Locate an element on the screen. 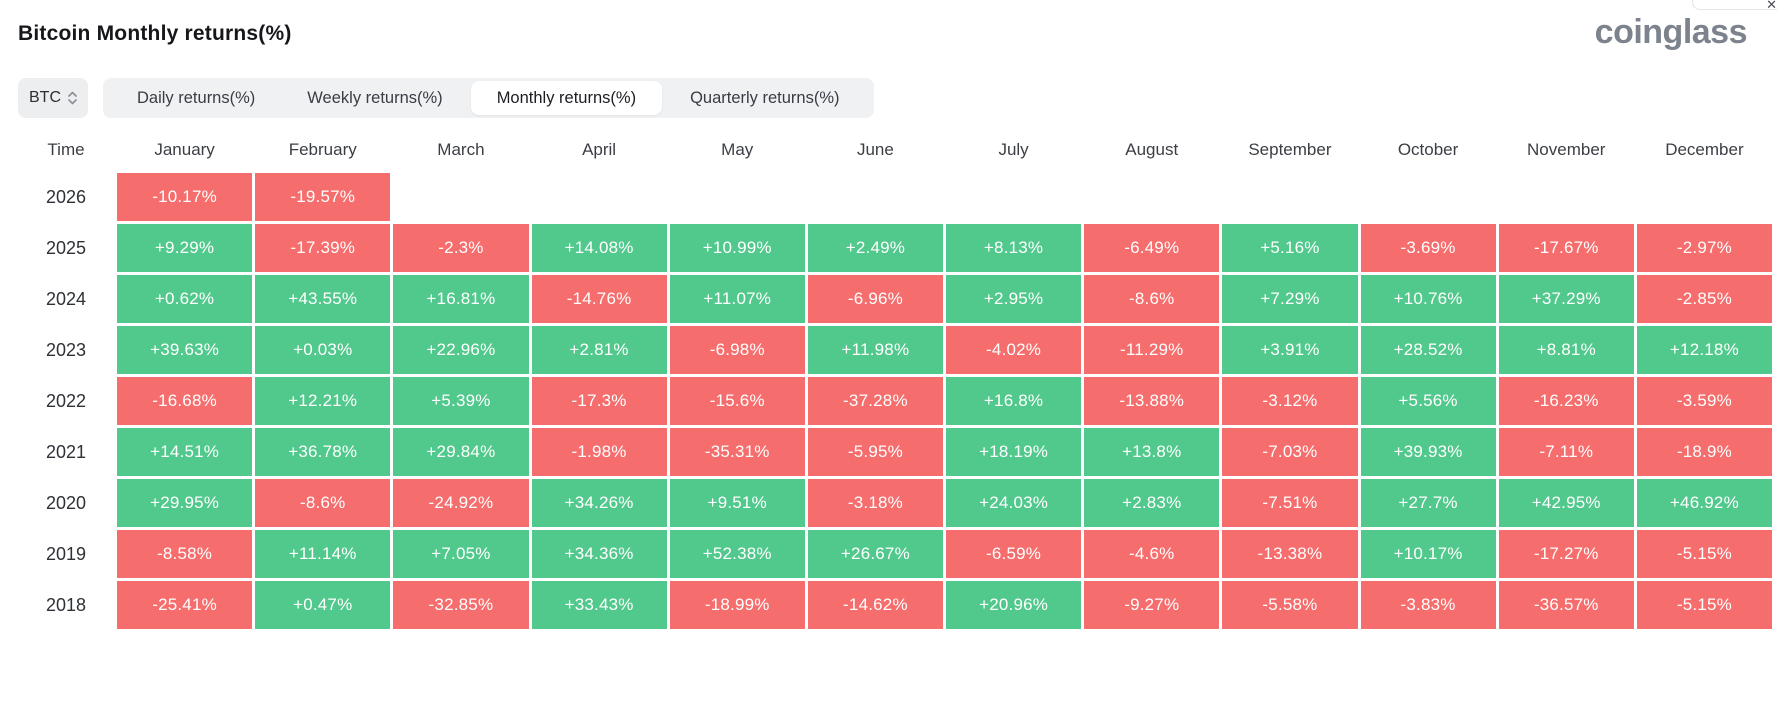 This screenshot has width=1777, height=715. return-cell: -5.15% is located at coordinates (1704, 554).